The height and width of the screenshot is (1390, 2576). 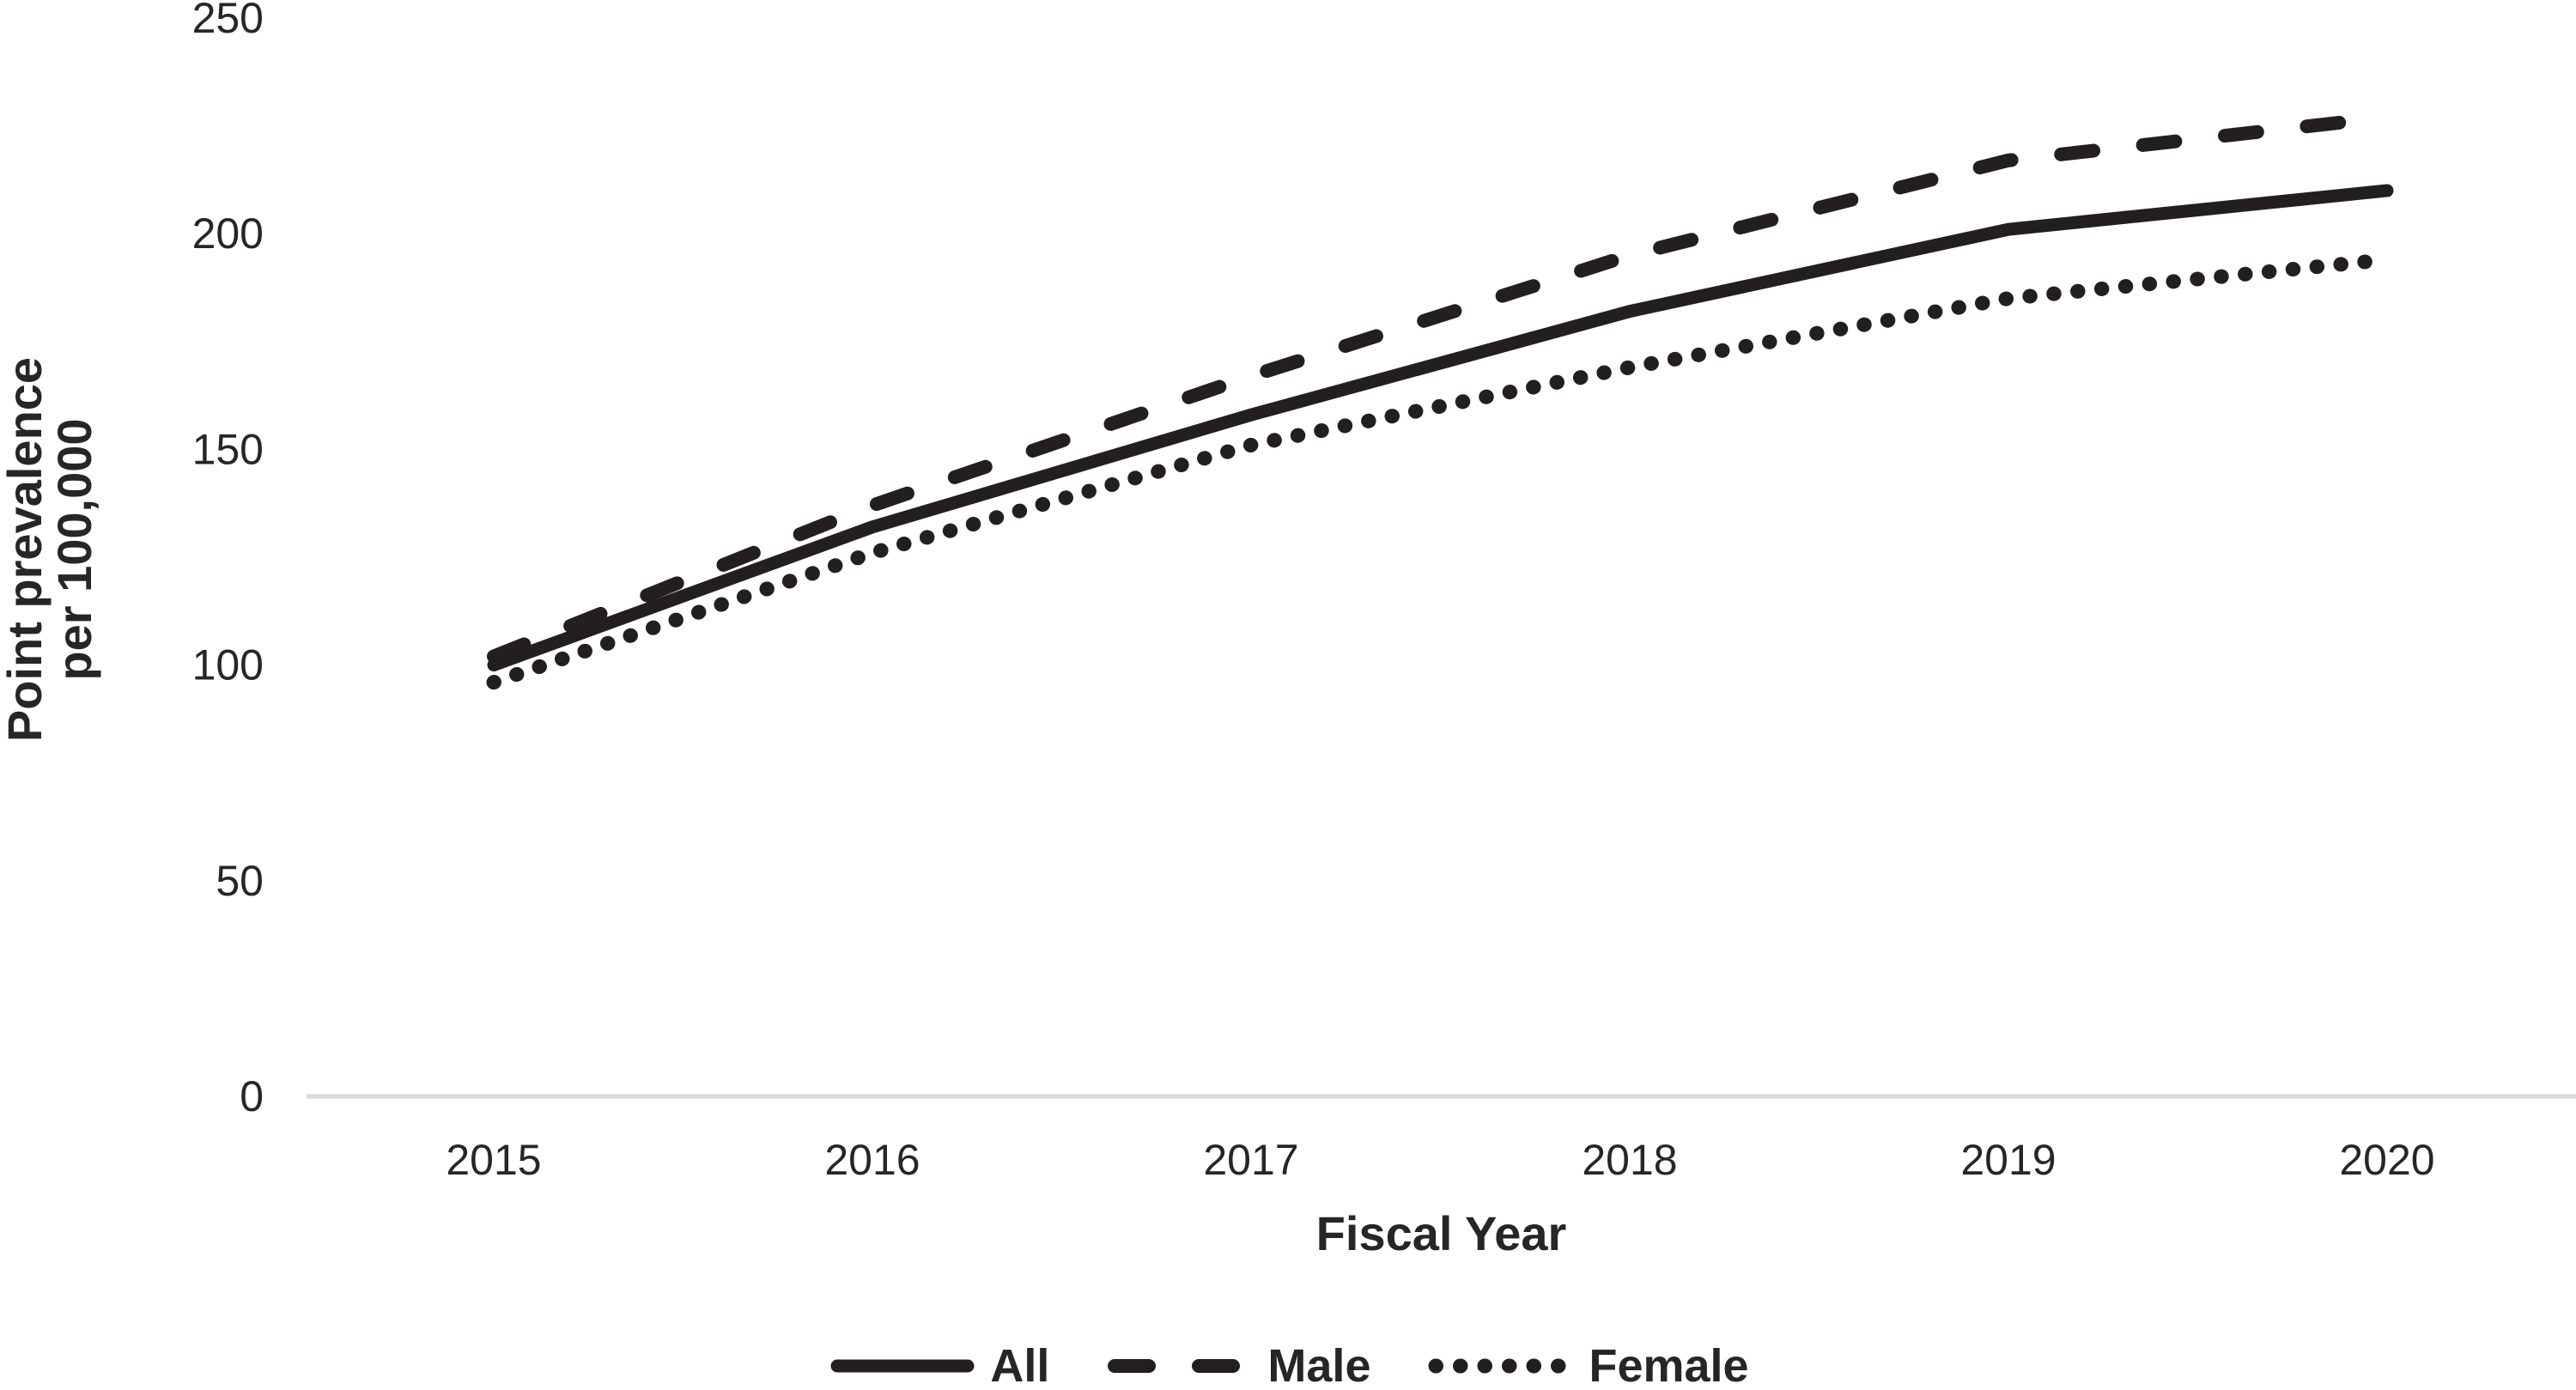 What do you see at coordinates (74, 549) in the screenshot?
I see `y-axis-title-line2: per 100,000` at bounding box center [74, 549].